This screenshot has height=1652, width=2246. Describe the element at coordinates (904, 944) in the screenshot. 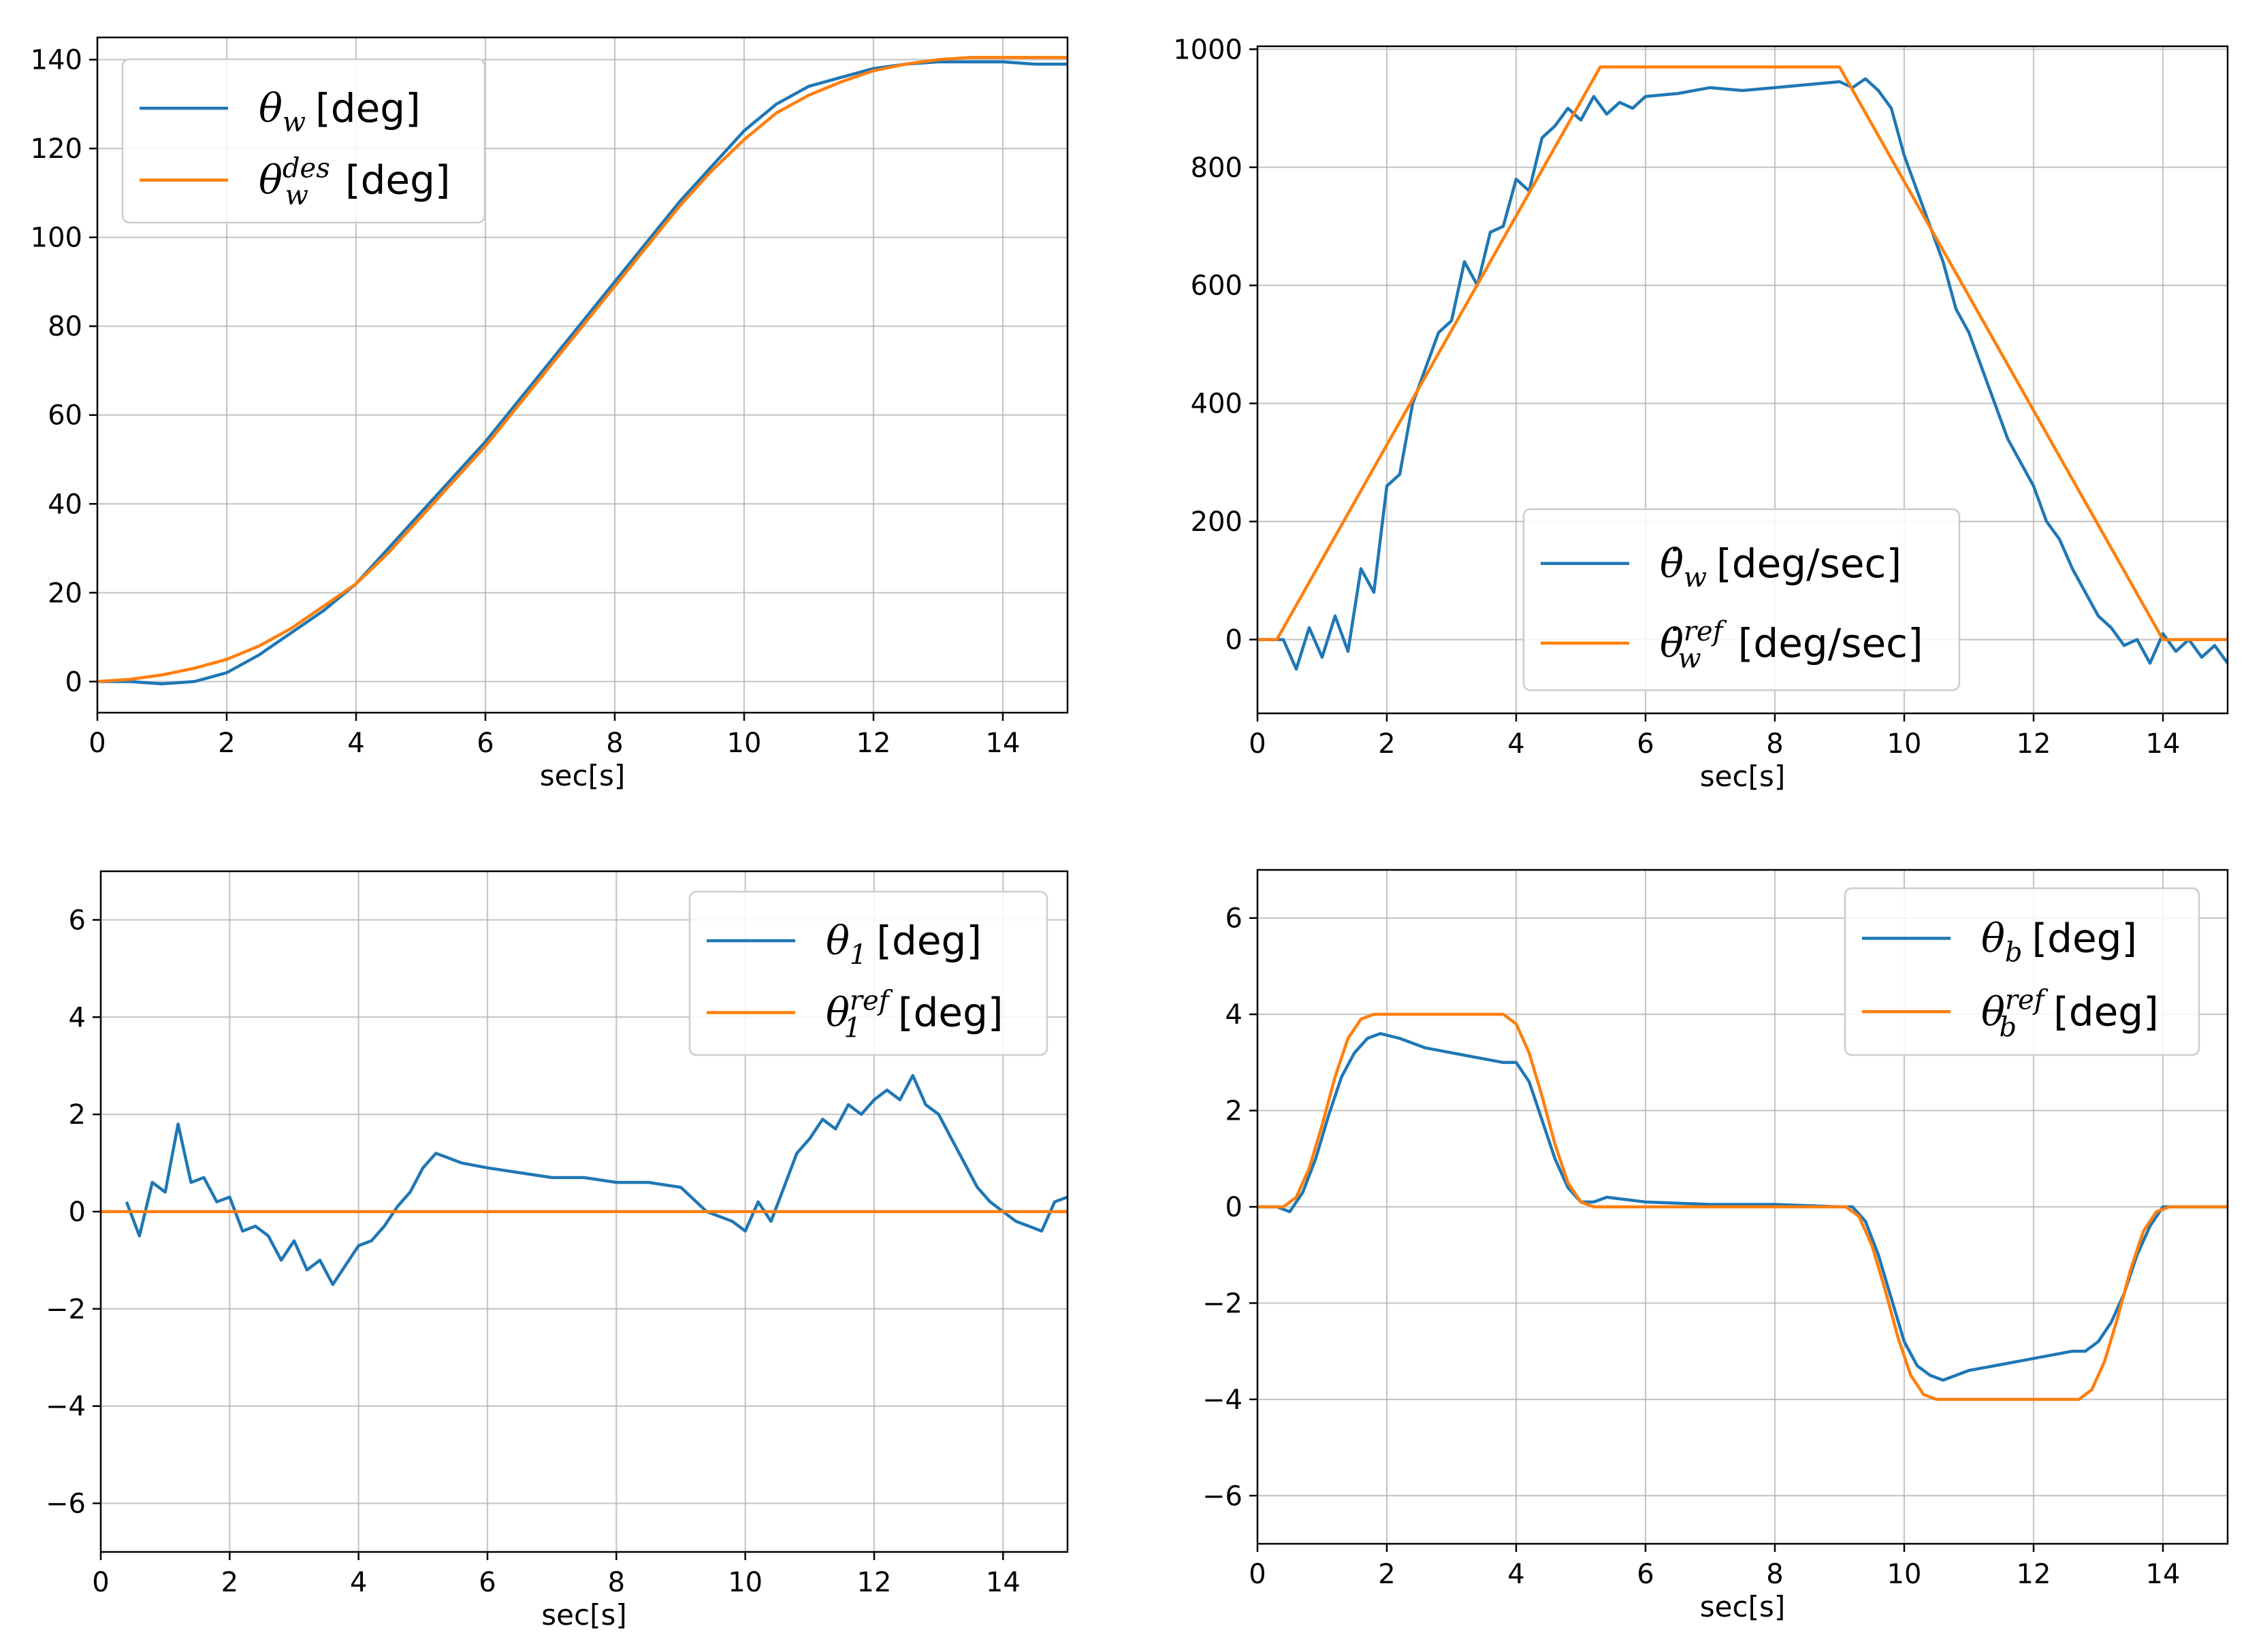

I see `legend-label: θ1 [deg]` at that location.